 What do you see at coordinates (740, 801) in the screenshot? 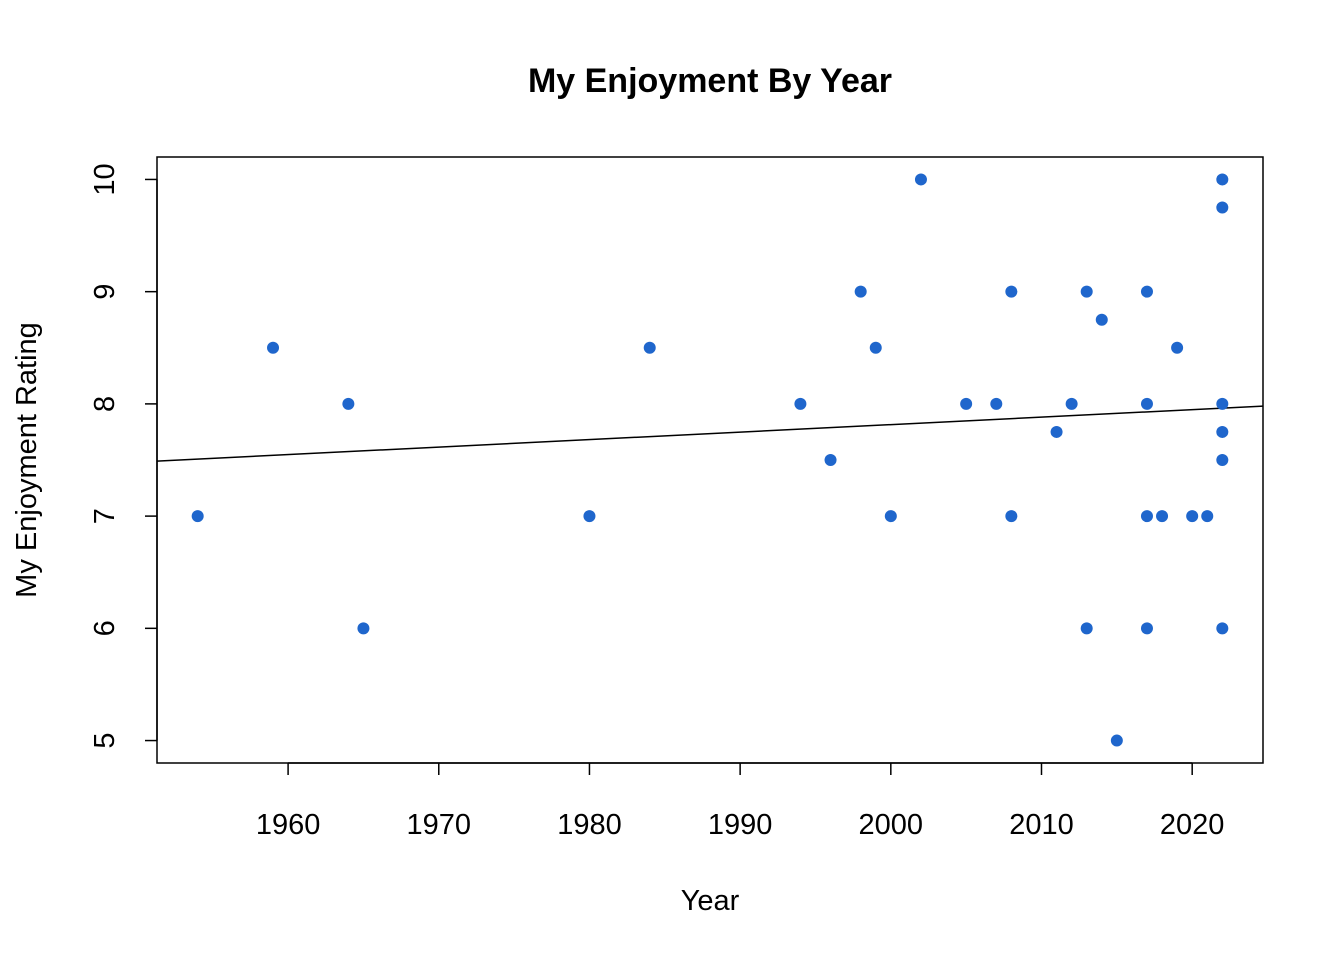
I see `x-axis: 1960 1970 1980 1990 2000 2010 2020` at bounding box center [740, 801].